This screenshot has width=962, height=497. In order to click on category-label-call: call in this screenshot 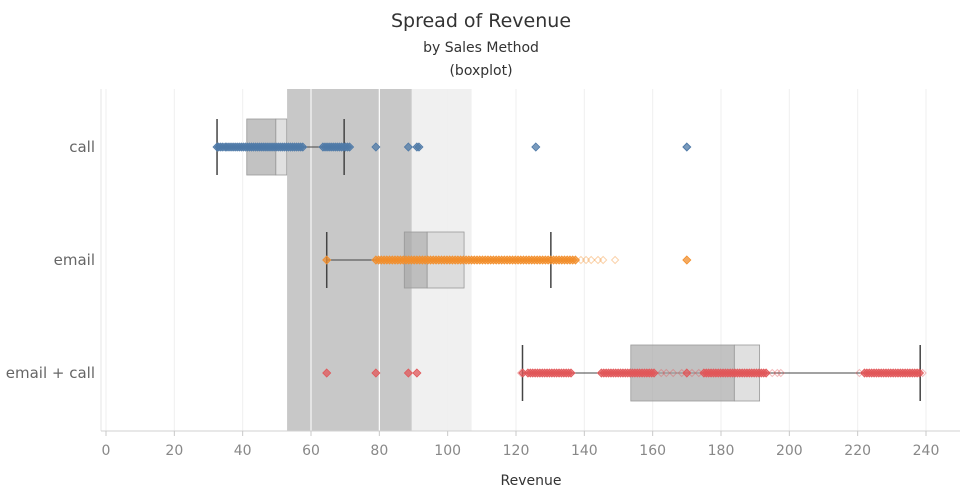, I will do `click(82, 147)`.